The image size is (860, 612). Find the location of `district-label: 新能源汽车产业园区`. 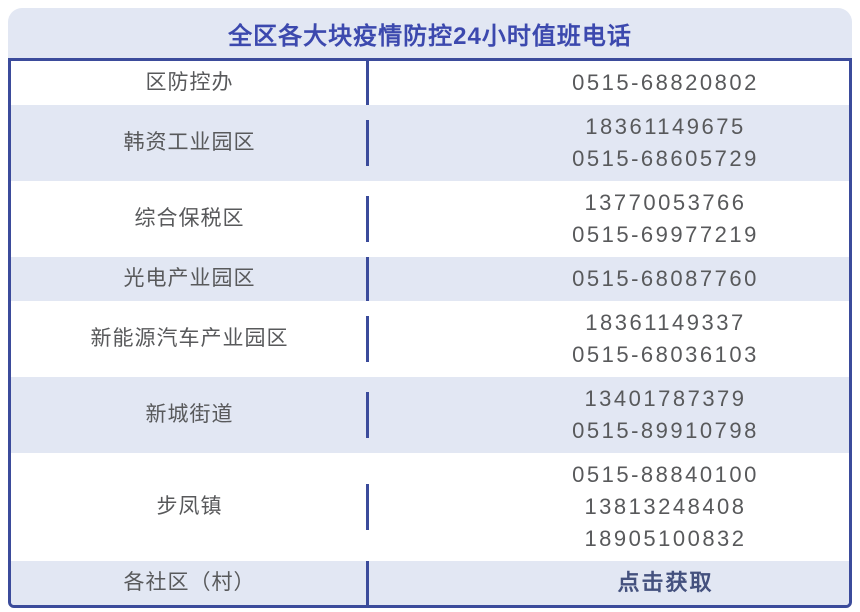

district-label: 新能源汽车产业园区 is located at coordinates (189, 338).